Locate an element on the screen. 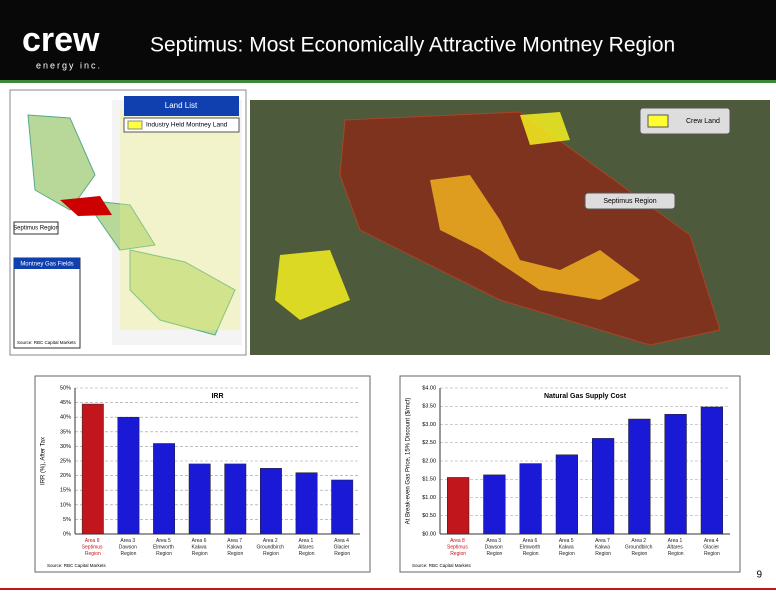 This screenshot has height=600, width=776. legend-box is located at coordinates (181, 125).